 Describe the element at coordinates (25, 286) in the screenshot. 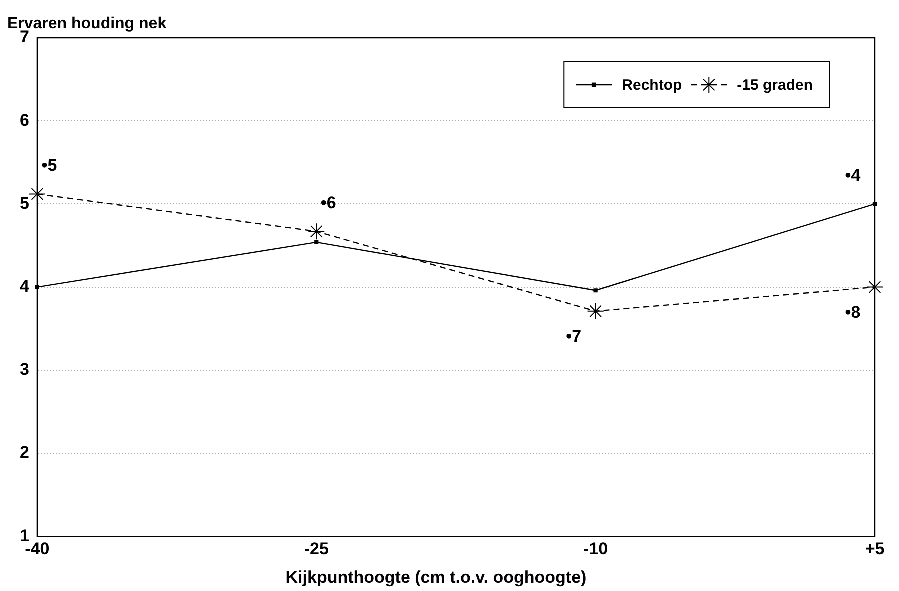

I see `y-tick-label: 4` at that location.